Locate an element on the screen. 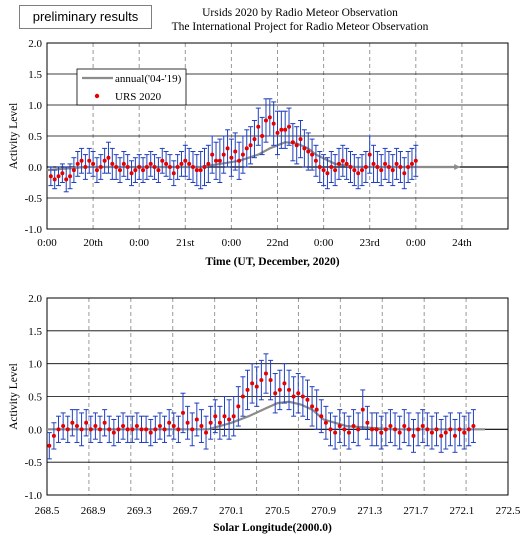 This screenshot has width=523, height=537. y-axis-label: Activity Level is located at coordinates (14, 136).